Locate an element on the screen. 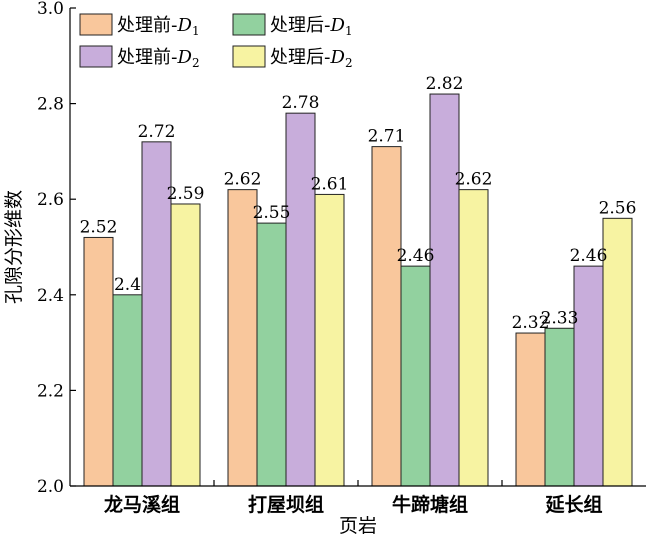 The width and height of the screenshot is (650, 540). y-tick-label: 3.0 is located at coordinates (50, 9).